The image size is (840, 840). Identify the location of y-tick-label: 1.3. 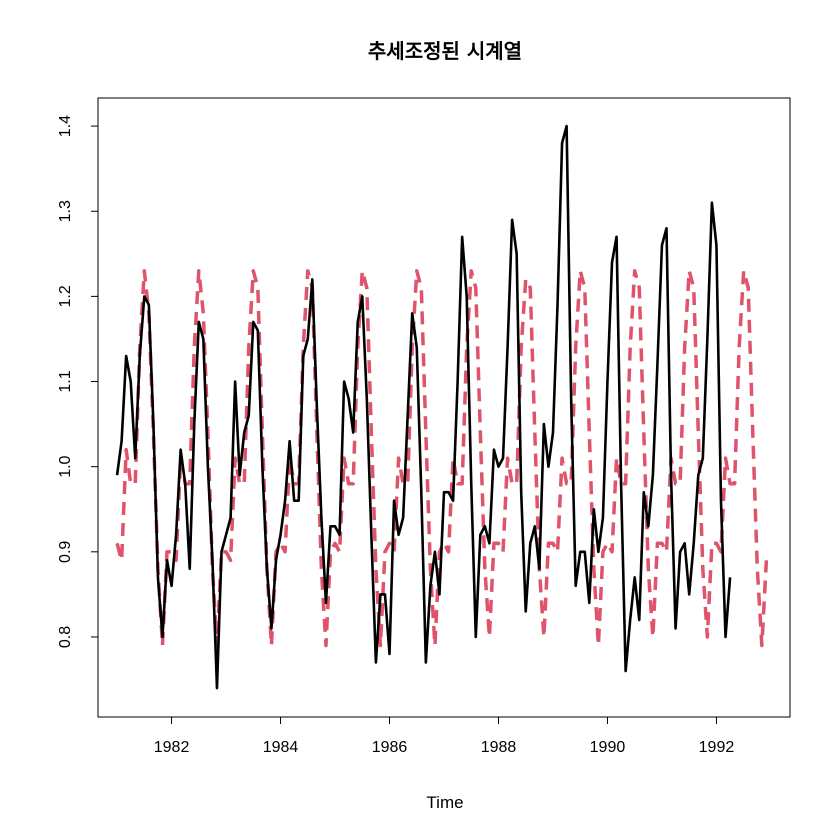
(65, 211).